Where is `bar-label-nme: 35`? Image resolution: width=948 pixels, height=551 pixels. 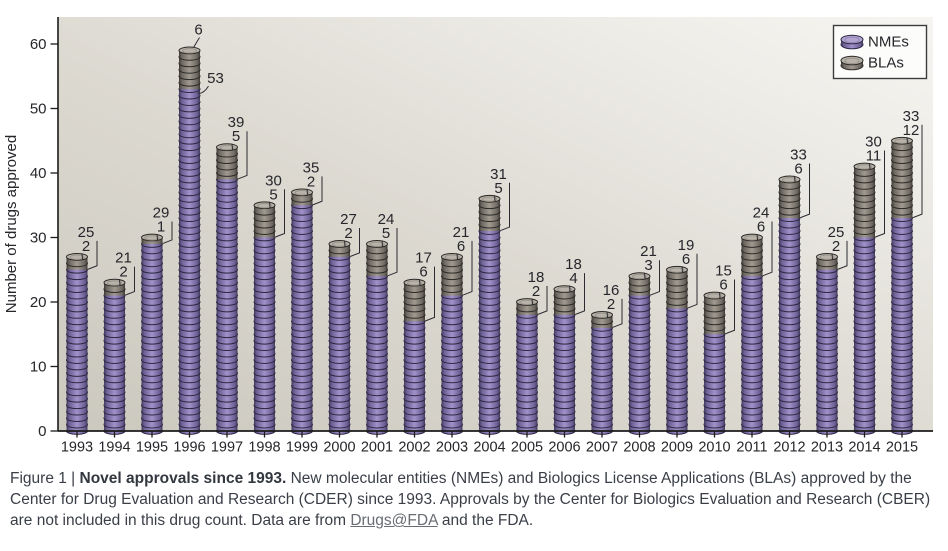
bar-label-nme: 35 is located at coordinates (311, 167).